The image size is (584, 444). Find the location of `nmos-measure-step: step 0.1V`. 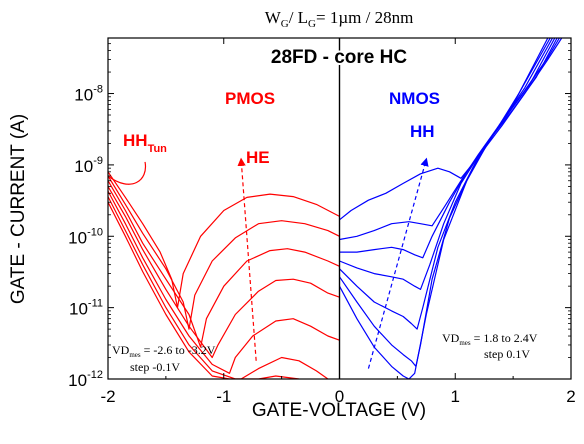

nmos-measure-step: step 0.1V is located at coordinates (507, 354).